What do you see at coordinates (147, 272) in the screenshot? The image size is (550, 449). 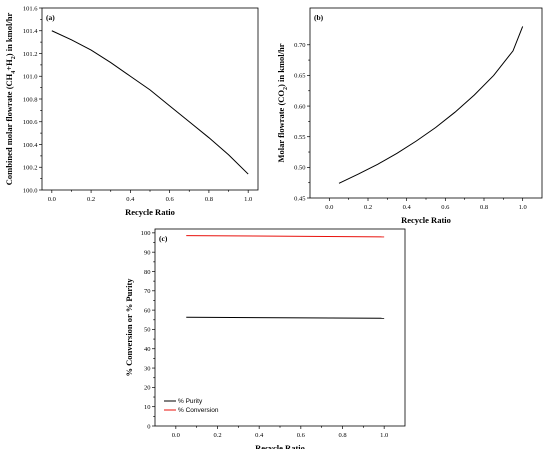 I see `y-tick-label-c: 80` at bounding box center [147, 272].